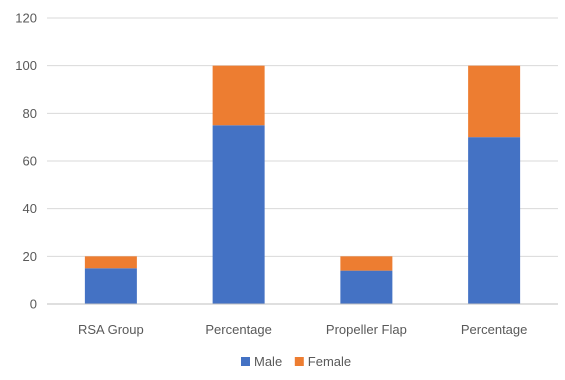 The image size is (565, 380). What do you see at coordinates (299, 361) in the screenshot?
I see `legend-swatch-female` at bounding box center [299, 361].